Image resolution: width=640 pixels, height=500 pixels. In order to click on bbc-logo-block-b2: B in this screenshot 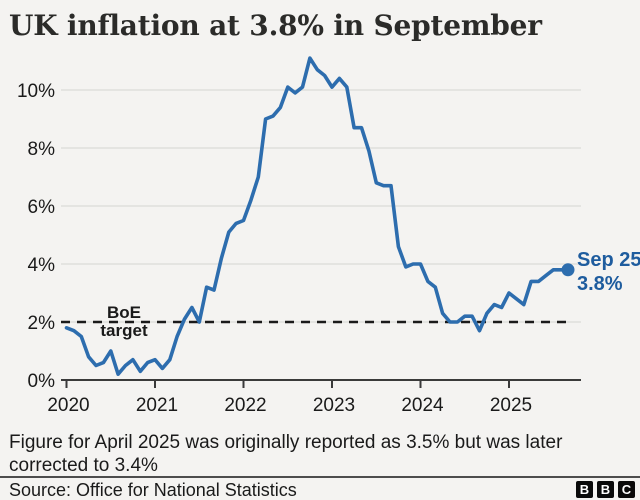, I will do `click(605, 489)`.